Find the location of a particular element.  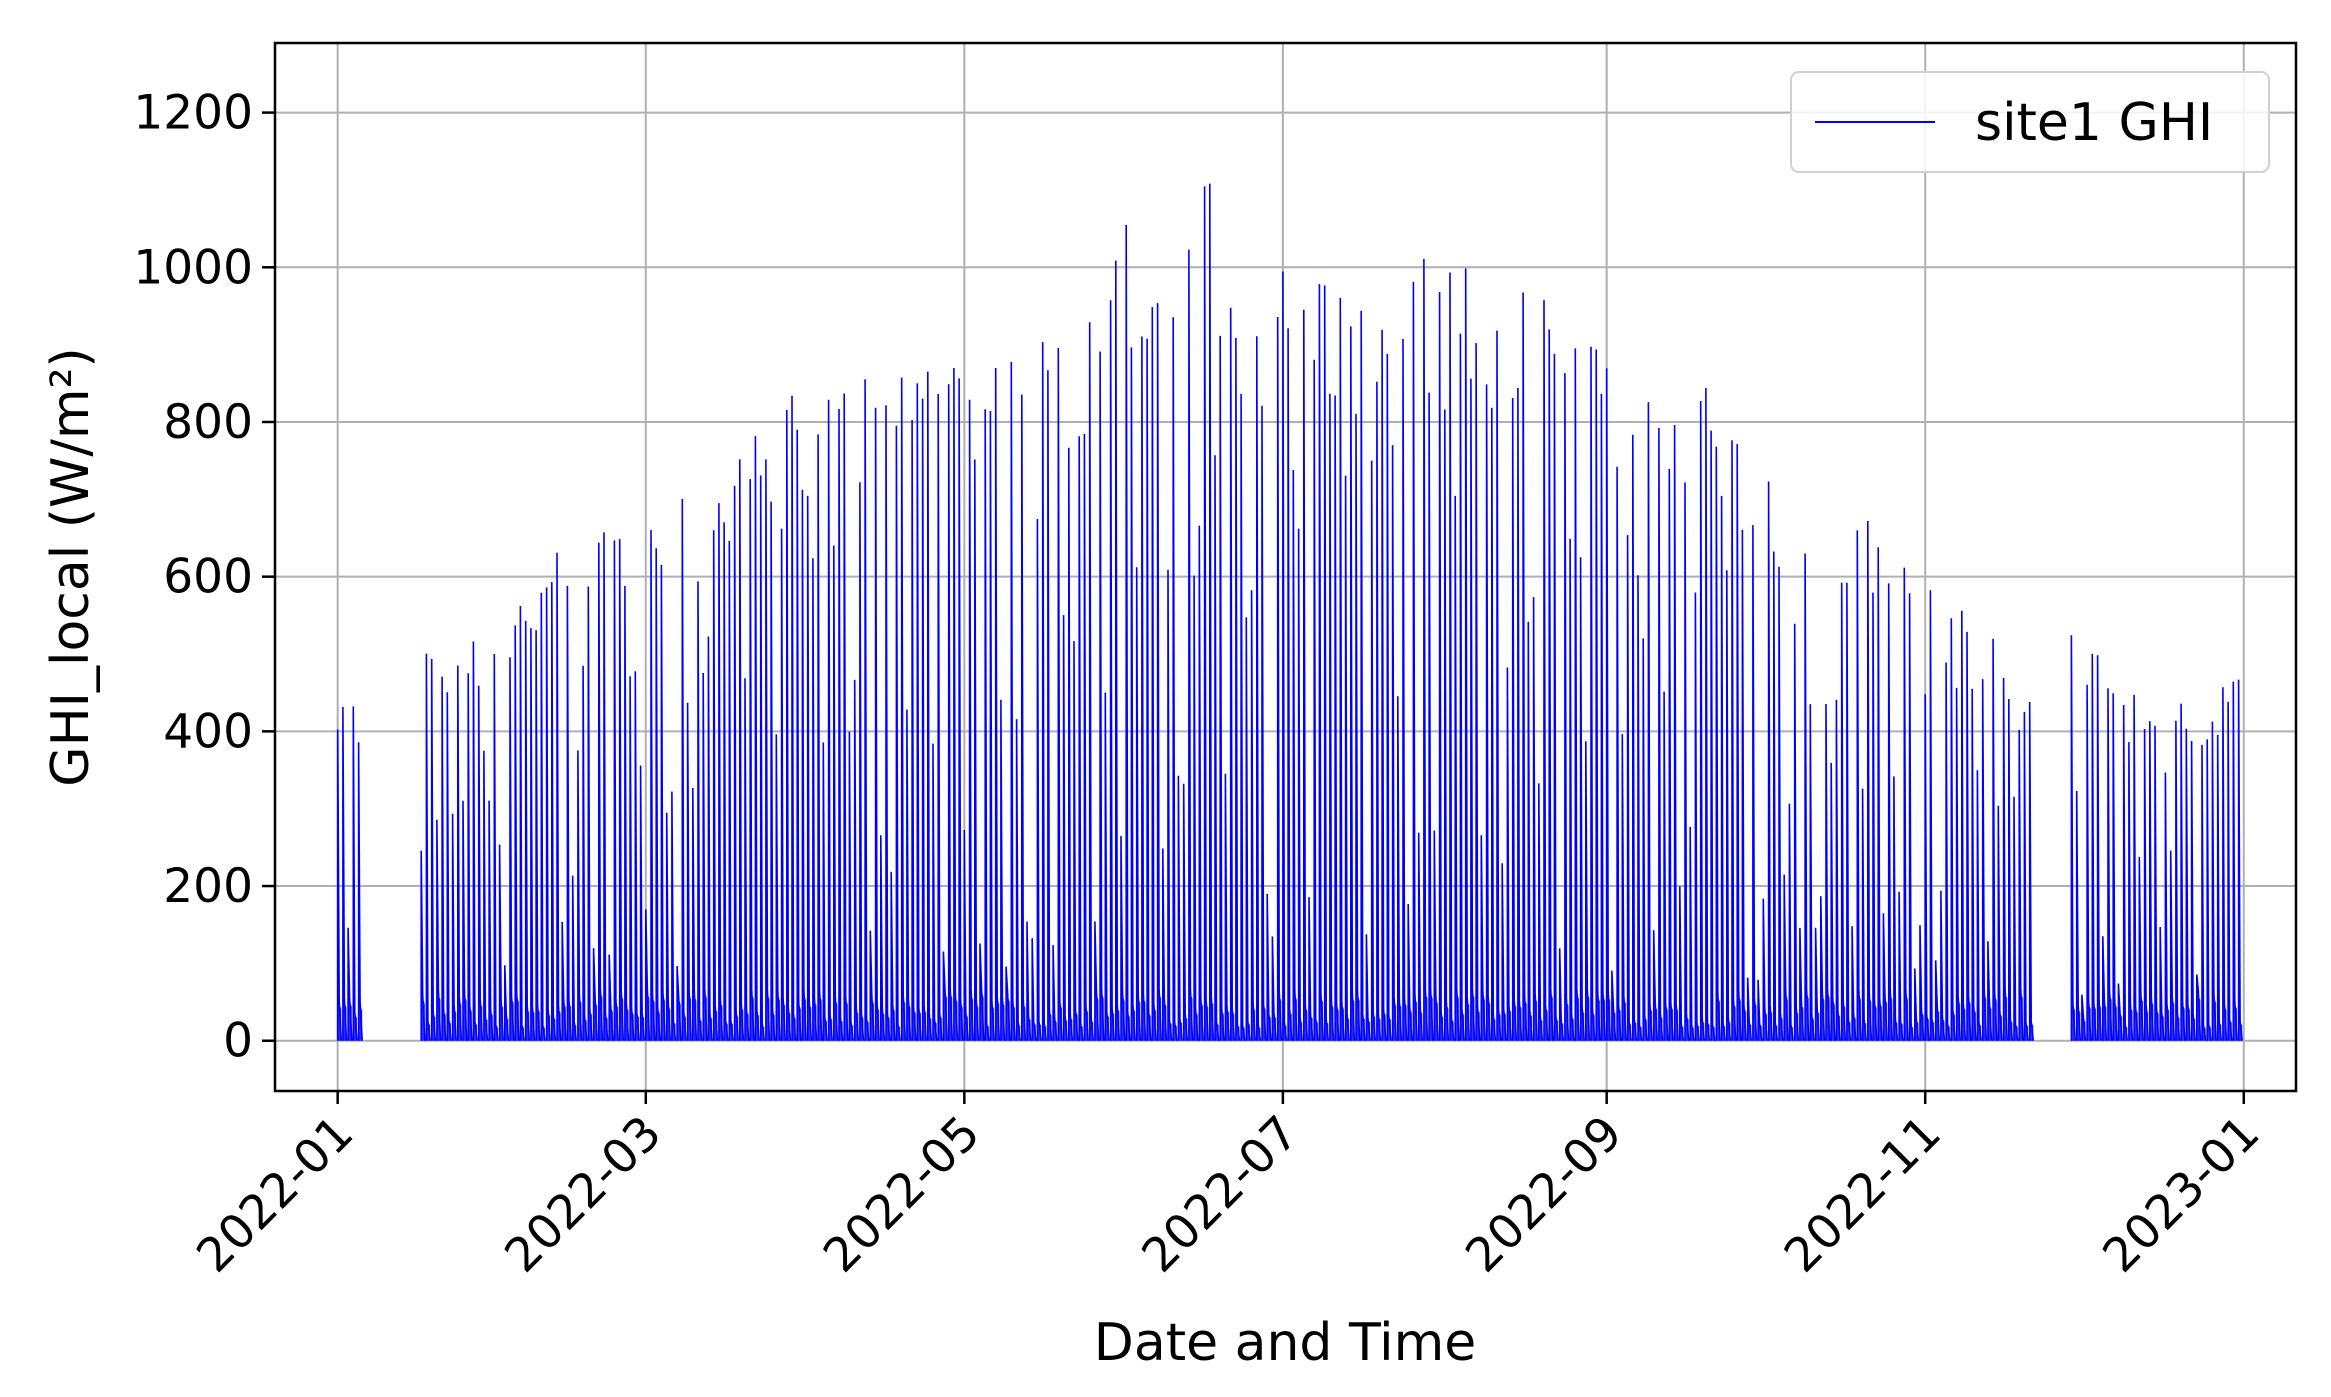

y-axis-ticks: 0 200 400 600 800 1000 1200 is located at coordinates (204, 577).